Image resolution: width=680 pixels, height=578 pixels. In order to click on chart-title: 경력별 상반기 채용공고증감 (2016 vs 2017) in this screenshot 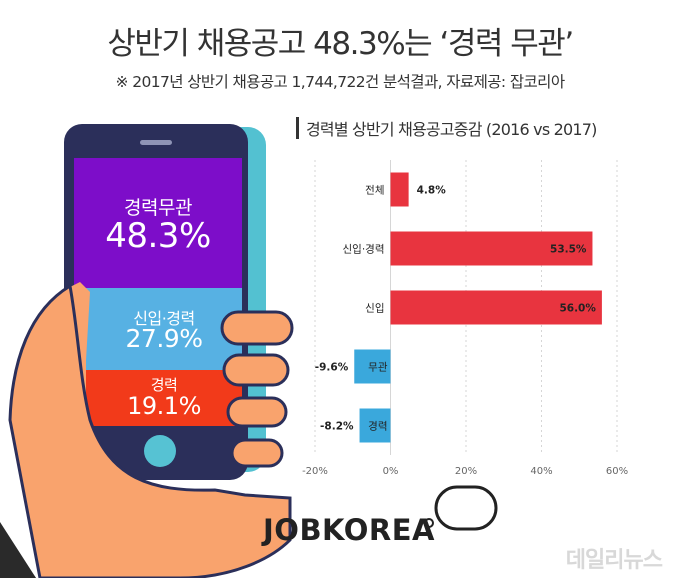, I will do `click(451, 129)`.